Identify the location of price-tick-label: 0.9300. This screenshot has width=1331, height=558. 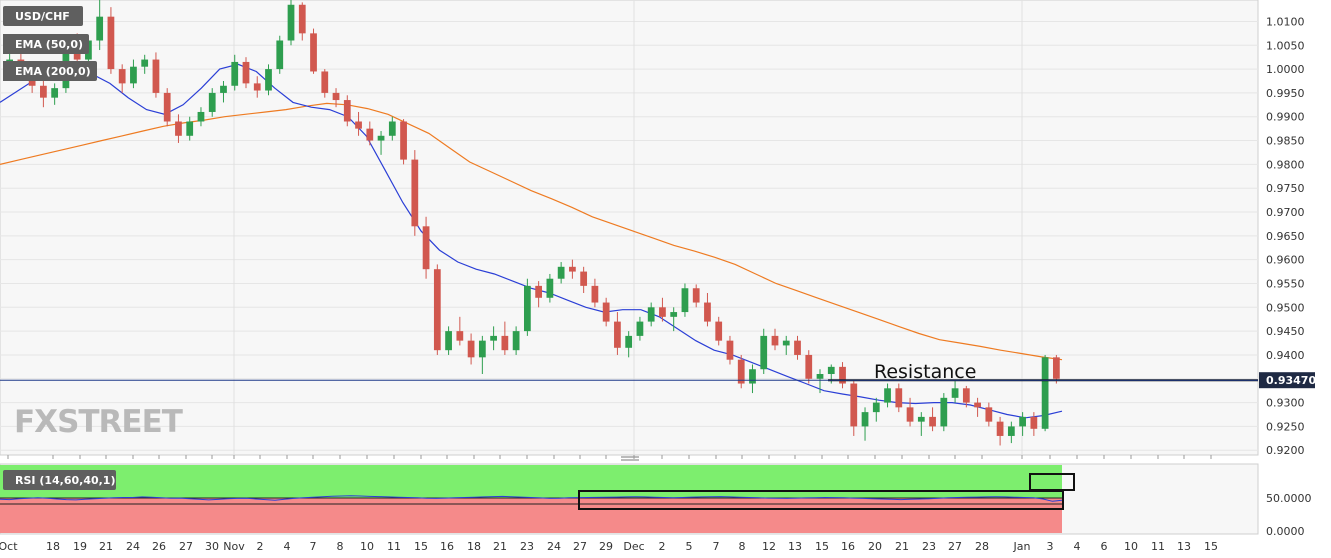
(1285, 403).